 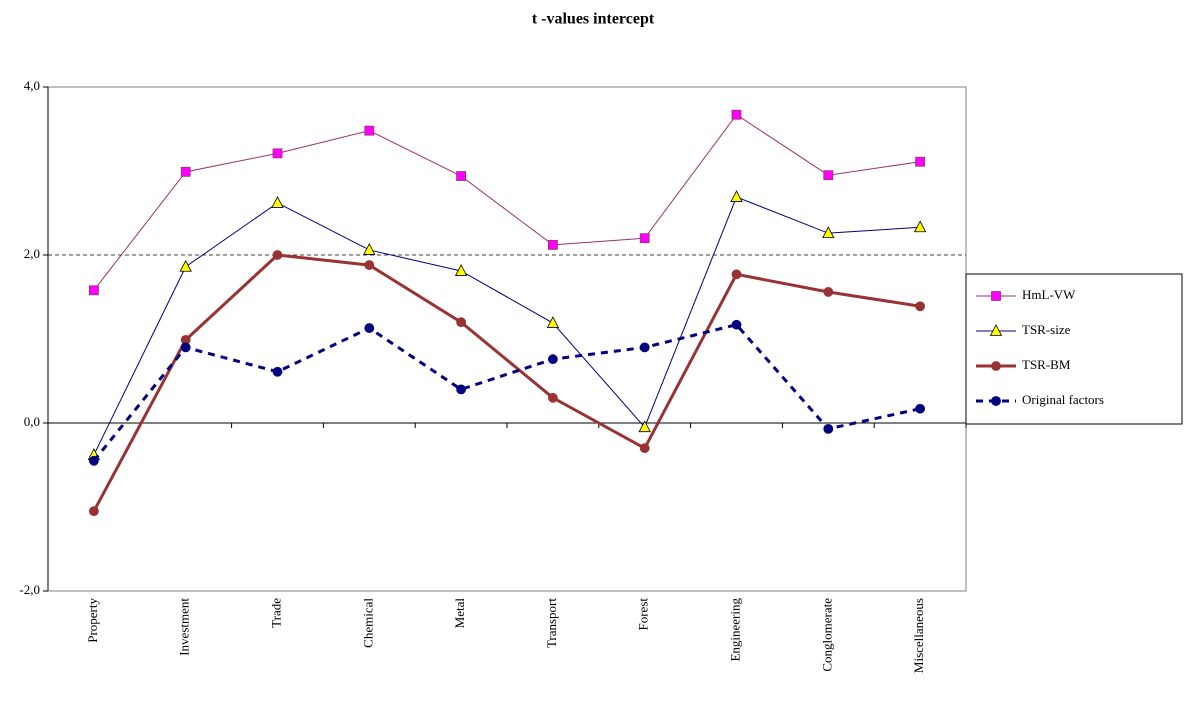 What do you see at coordinates (184, 627) in the screenshot?
I see `x-tick-label: Investment` at bounding box center [184, 627].